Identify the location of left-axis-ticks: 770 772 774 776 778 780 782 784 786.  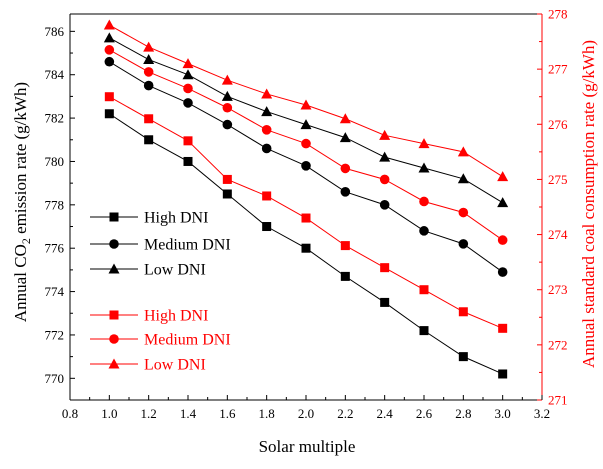
(60, 205).